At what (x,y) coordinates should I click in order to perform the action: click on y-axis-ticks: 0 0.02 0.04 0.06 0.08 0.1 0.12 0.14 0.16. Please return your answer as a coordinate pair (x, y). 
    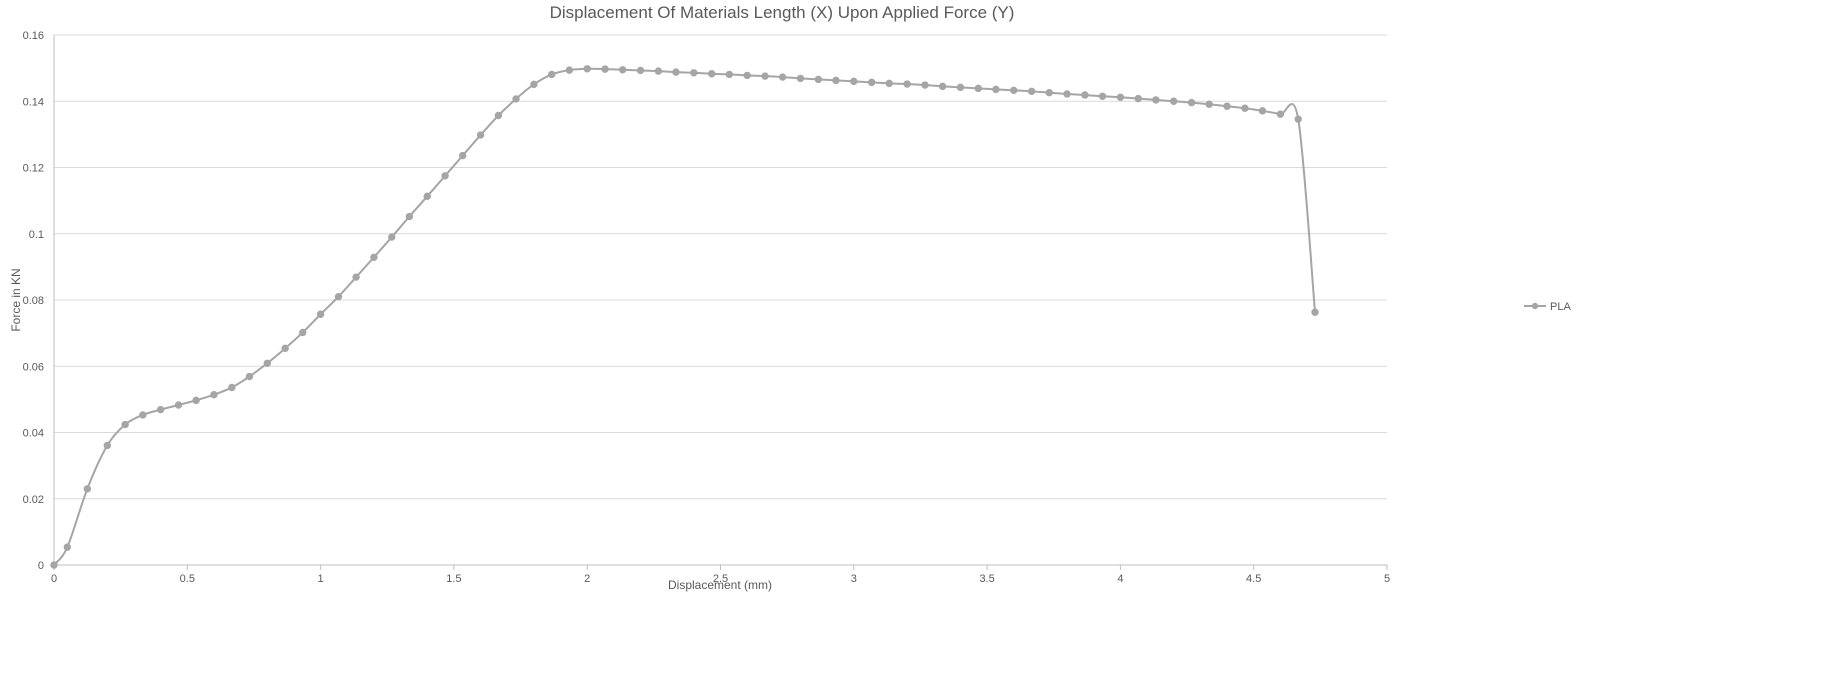
    Looking at the image, I should click on (33, 301).